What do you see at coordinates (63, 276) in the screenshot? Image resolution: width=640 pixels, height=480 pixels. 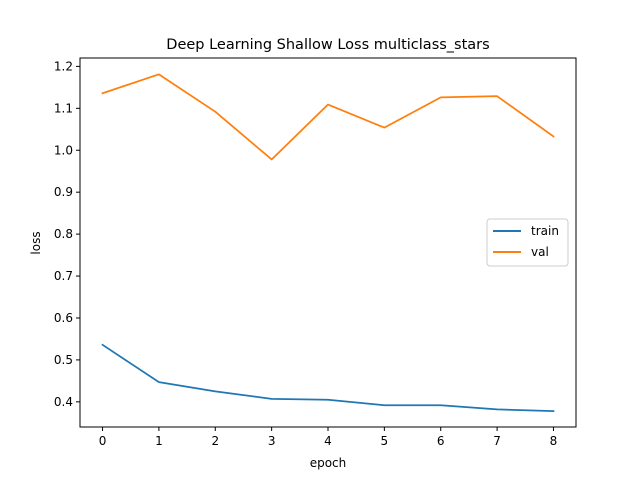 I see `y-tick-label: 0.7` at bounding box center [63, 276].